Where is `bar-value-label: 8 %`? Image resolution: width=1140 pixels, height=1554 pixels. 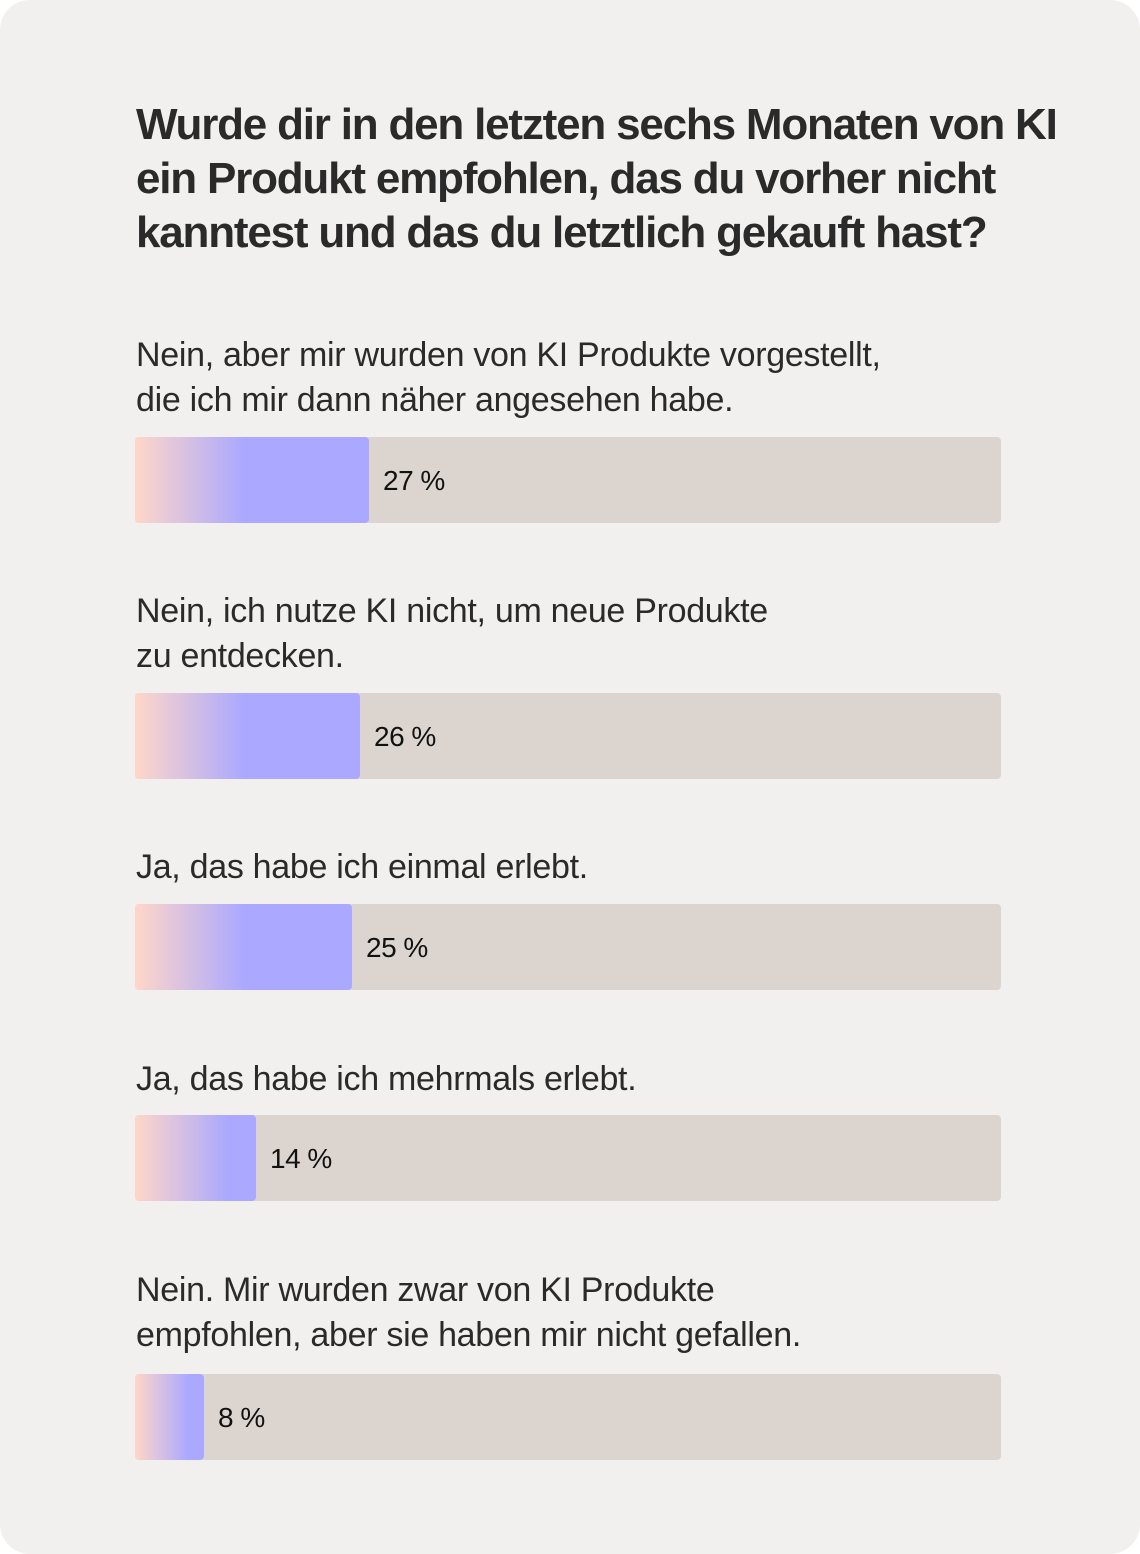 bar-value-label: 8 % is located at coordinates (241, 1417).